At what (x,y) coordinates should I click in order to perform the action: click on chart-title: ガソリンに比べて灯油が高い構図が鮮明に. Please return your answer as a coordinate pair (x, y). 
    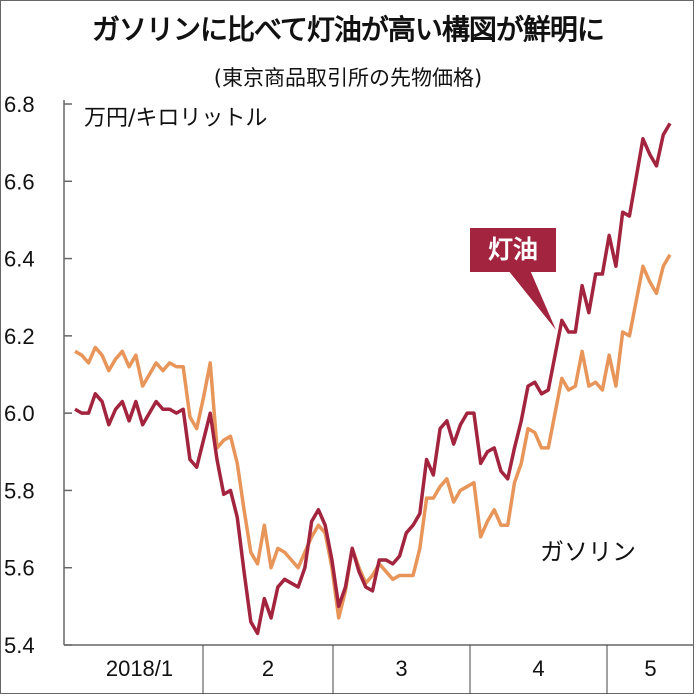
    Looking at the image, I should click on (348, 29).